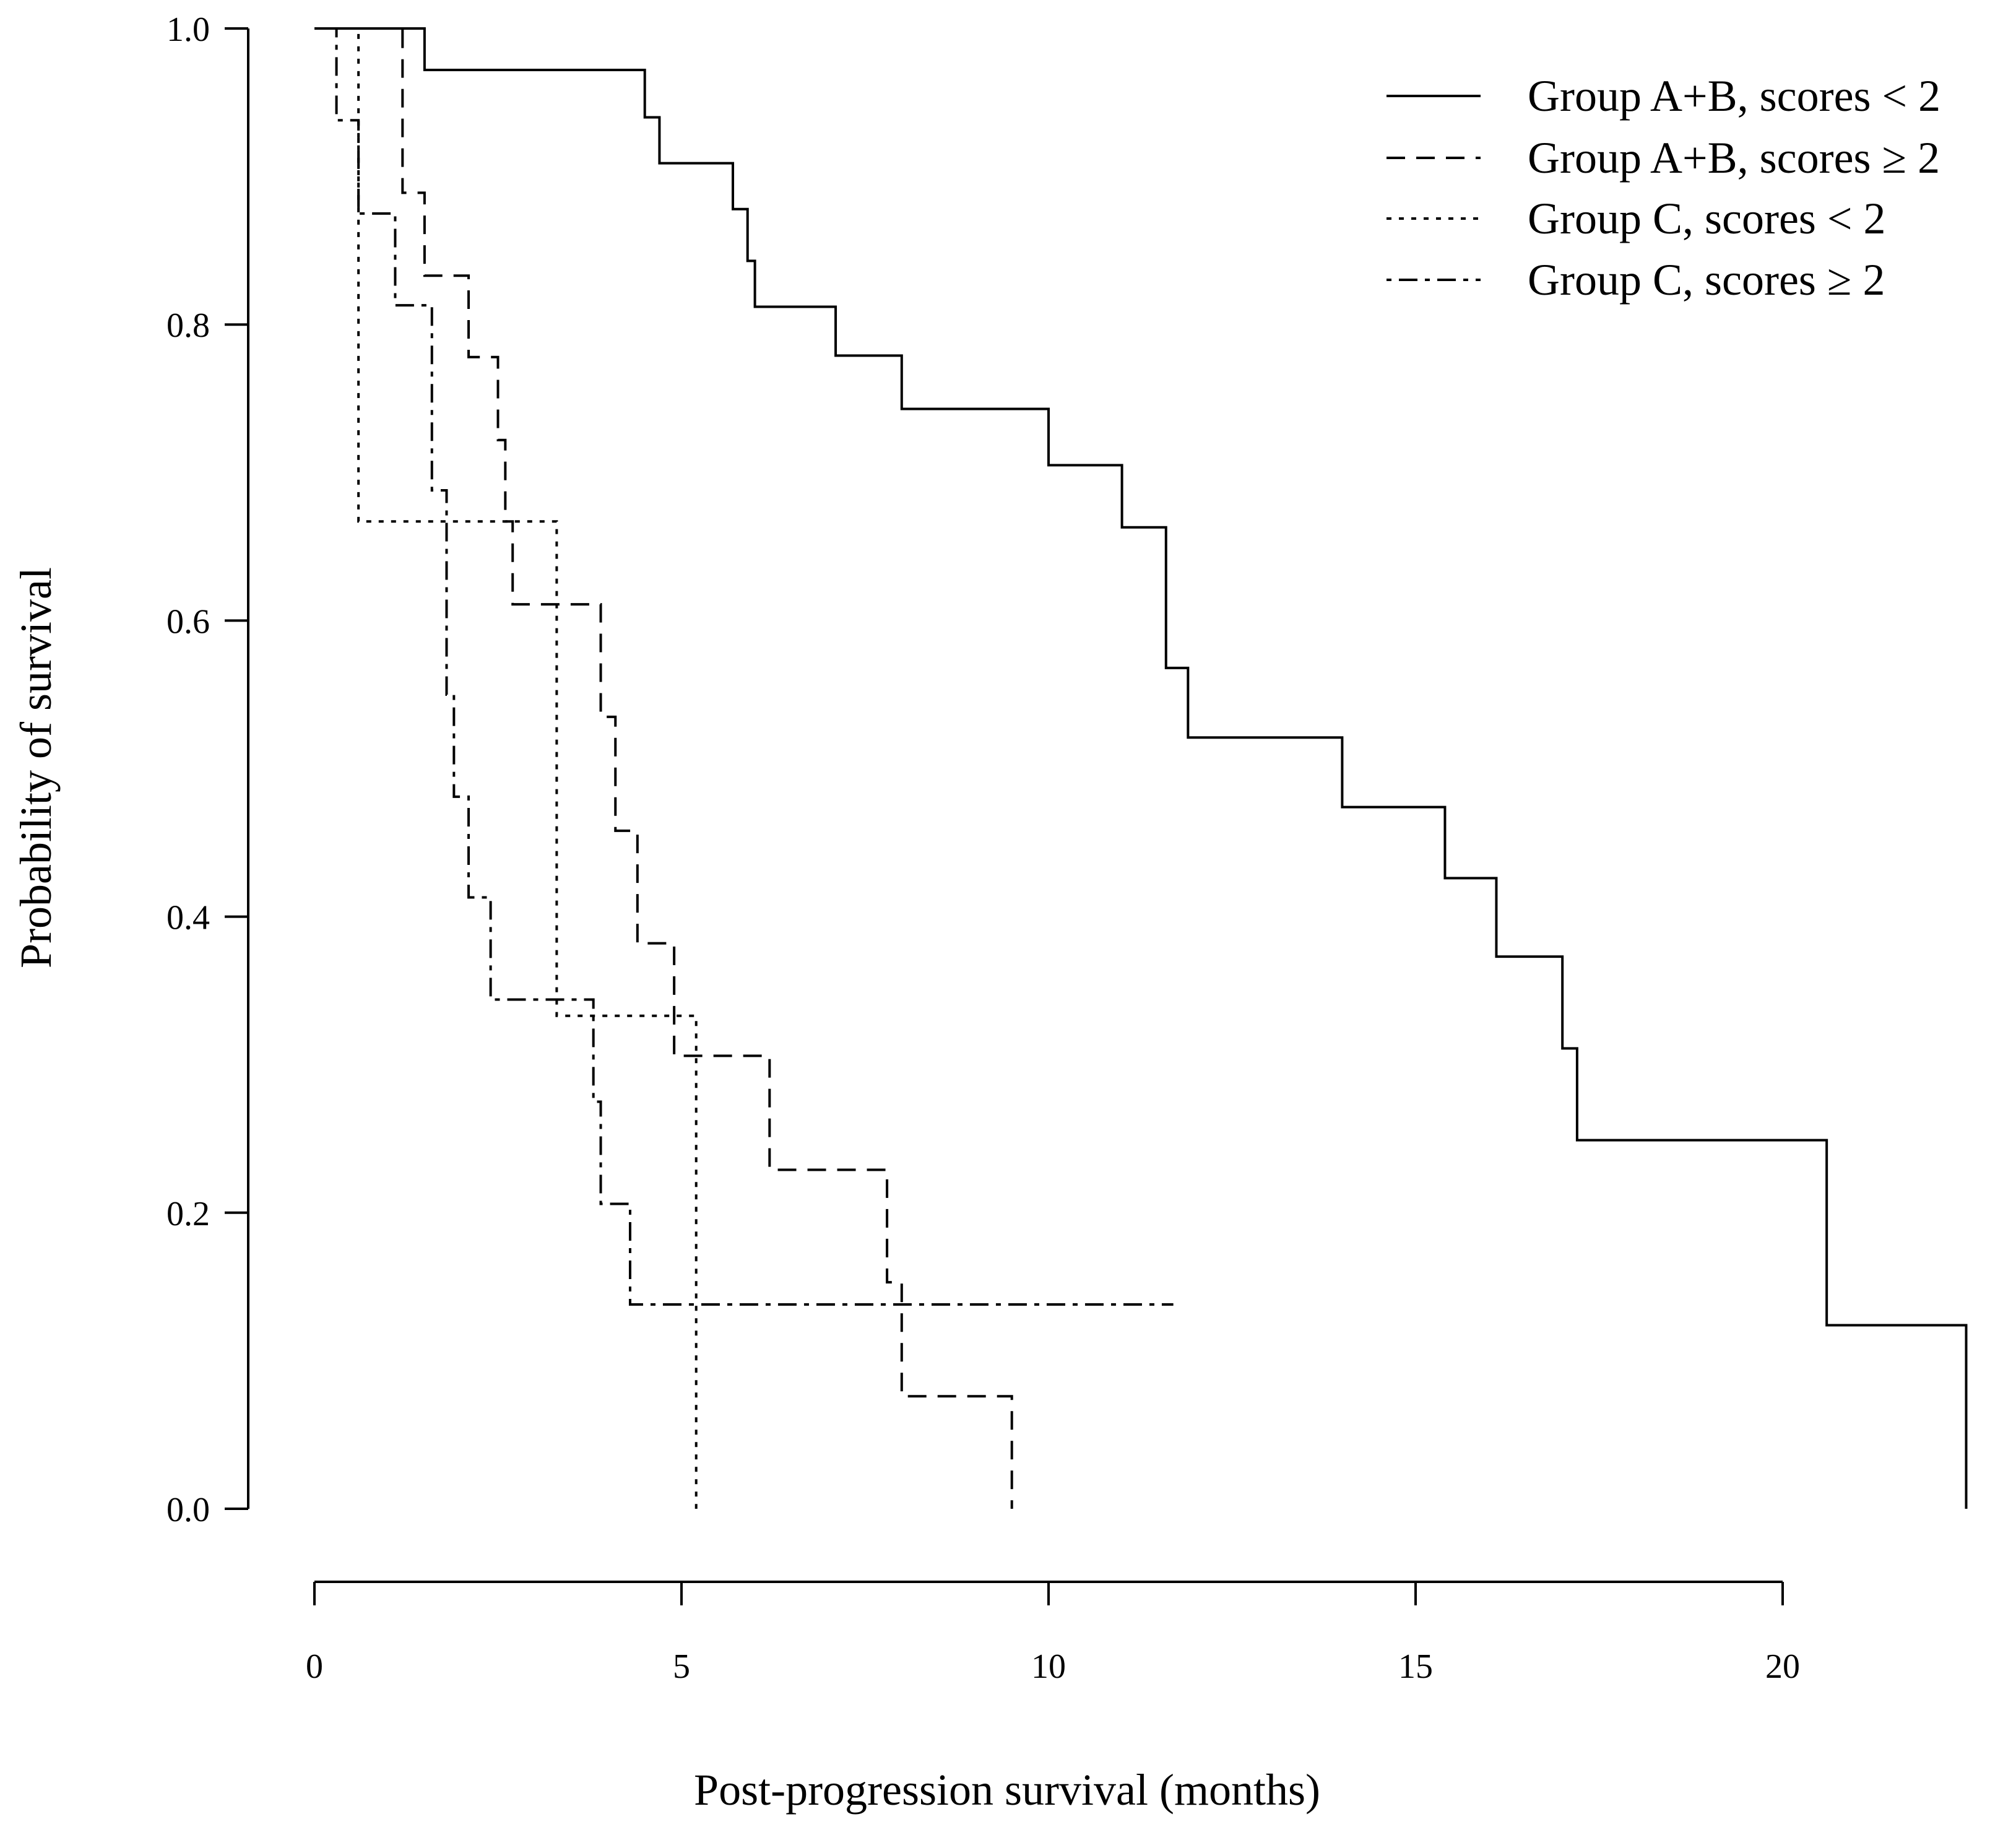 Image resolution: width=2016 pixels, height=1827 pixels. Describe the element at coordinates (681, 1666) in the screenshot. I see `x-tick-label: 5` at that location.